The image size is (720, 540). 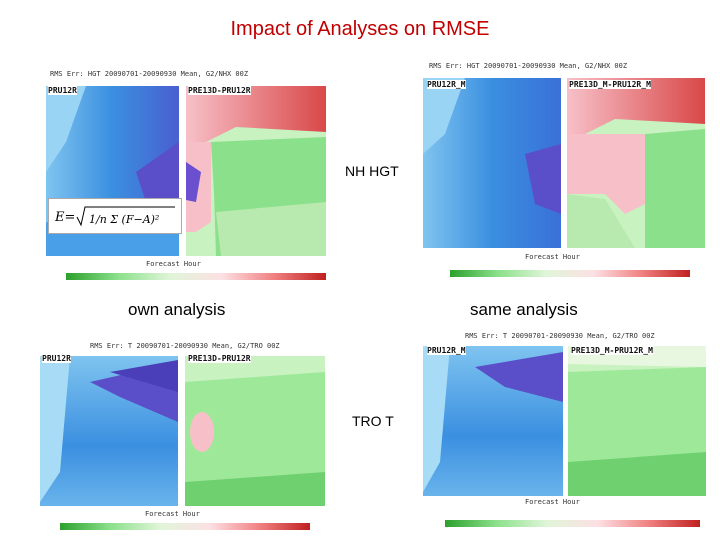 What do you see at coordinates (373, 421) in the screenshot?
I see `tro-t-label: TRO T` at bounding box center [373, 421].